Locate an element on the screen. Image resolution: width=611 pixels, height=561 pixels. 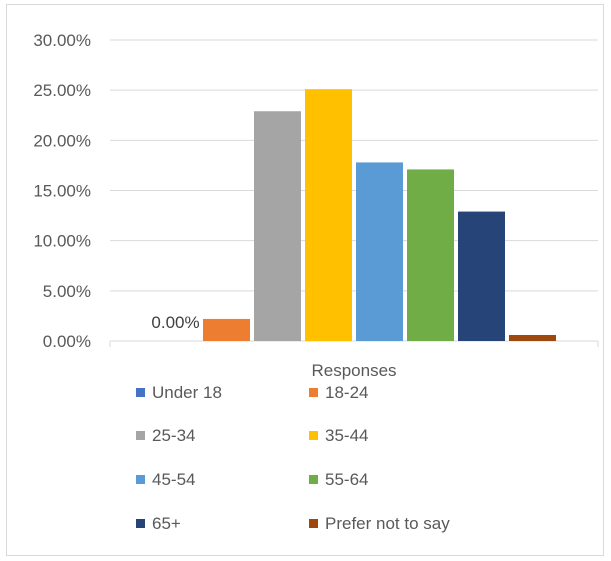
data-label: 0.00% is located at coordinates (175, 322).